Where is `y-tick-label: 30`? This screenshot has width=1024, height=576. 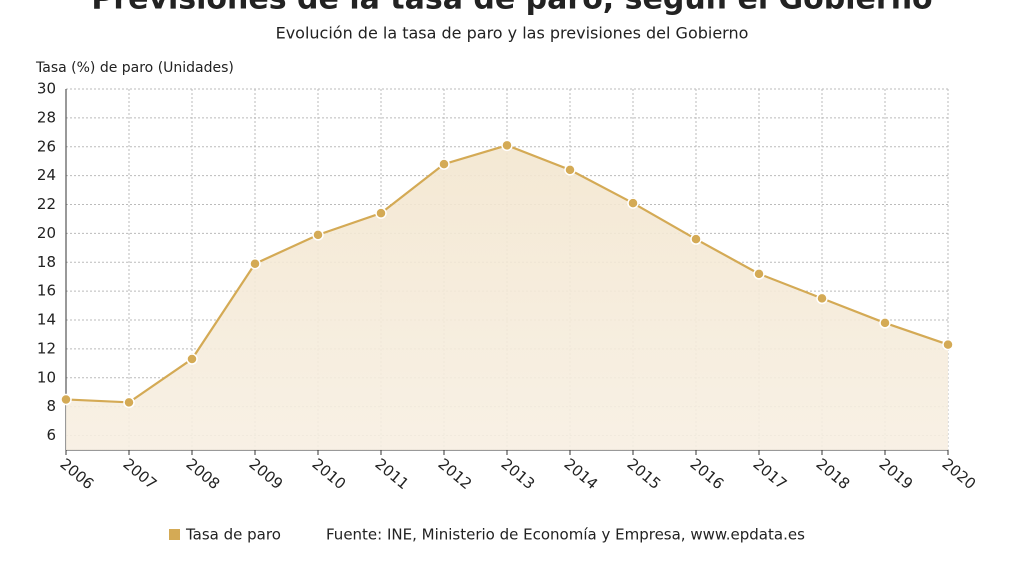 y-tick-label: 30 is located at coordinates (46, 89).